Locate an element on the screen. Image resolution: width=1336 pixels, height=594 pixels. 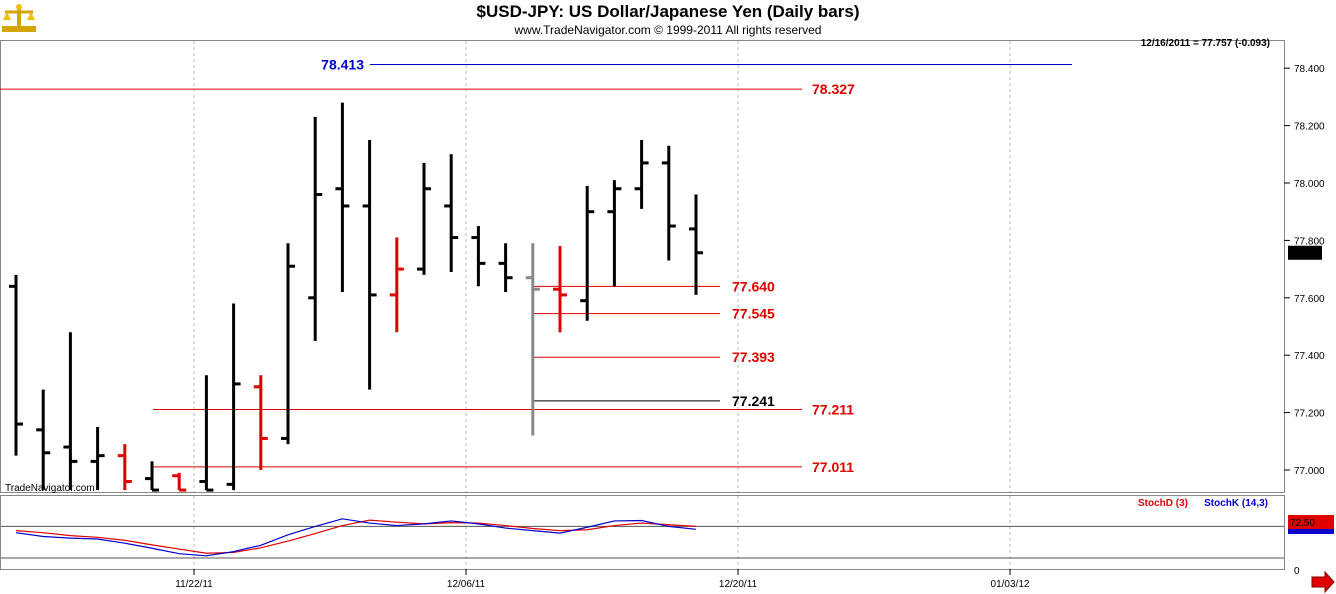
y-tick-label: 78.000 is located at coordinates (1309, 184).